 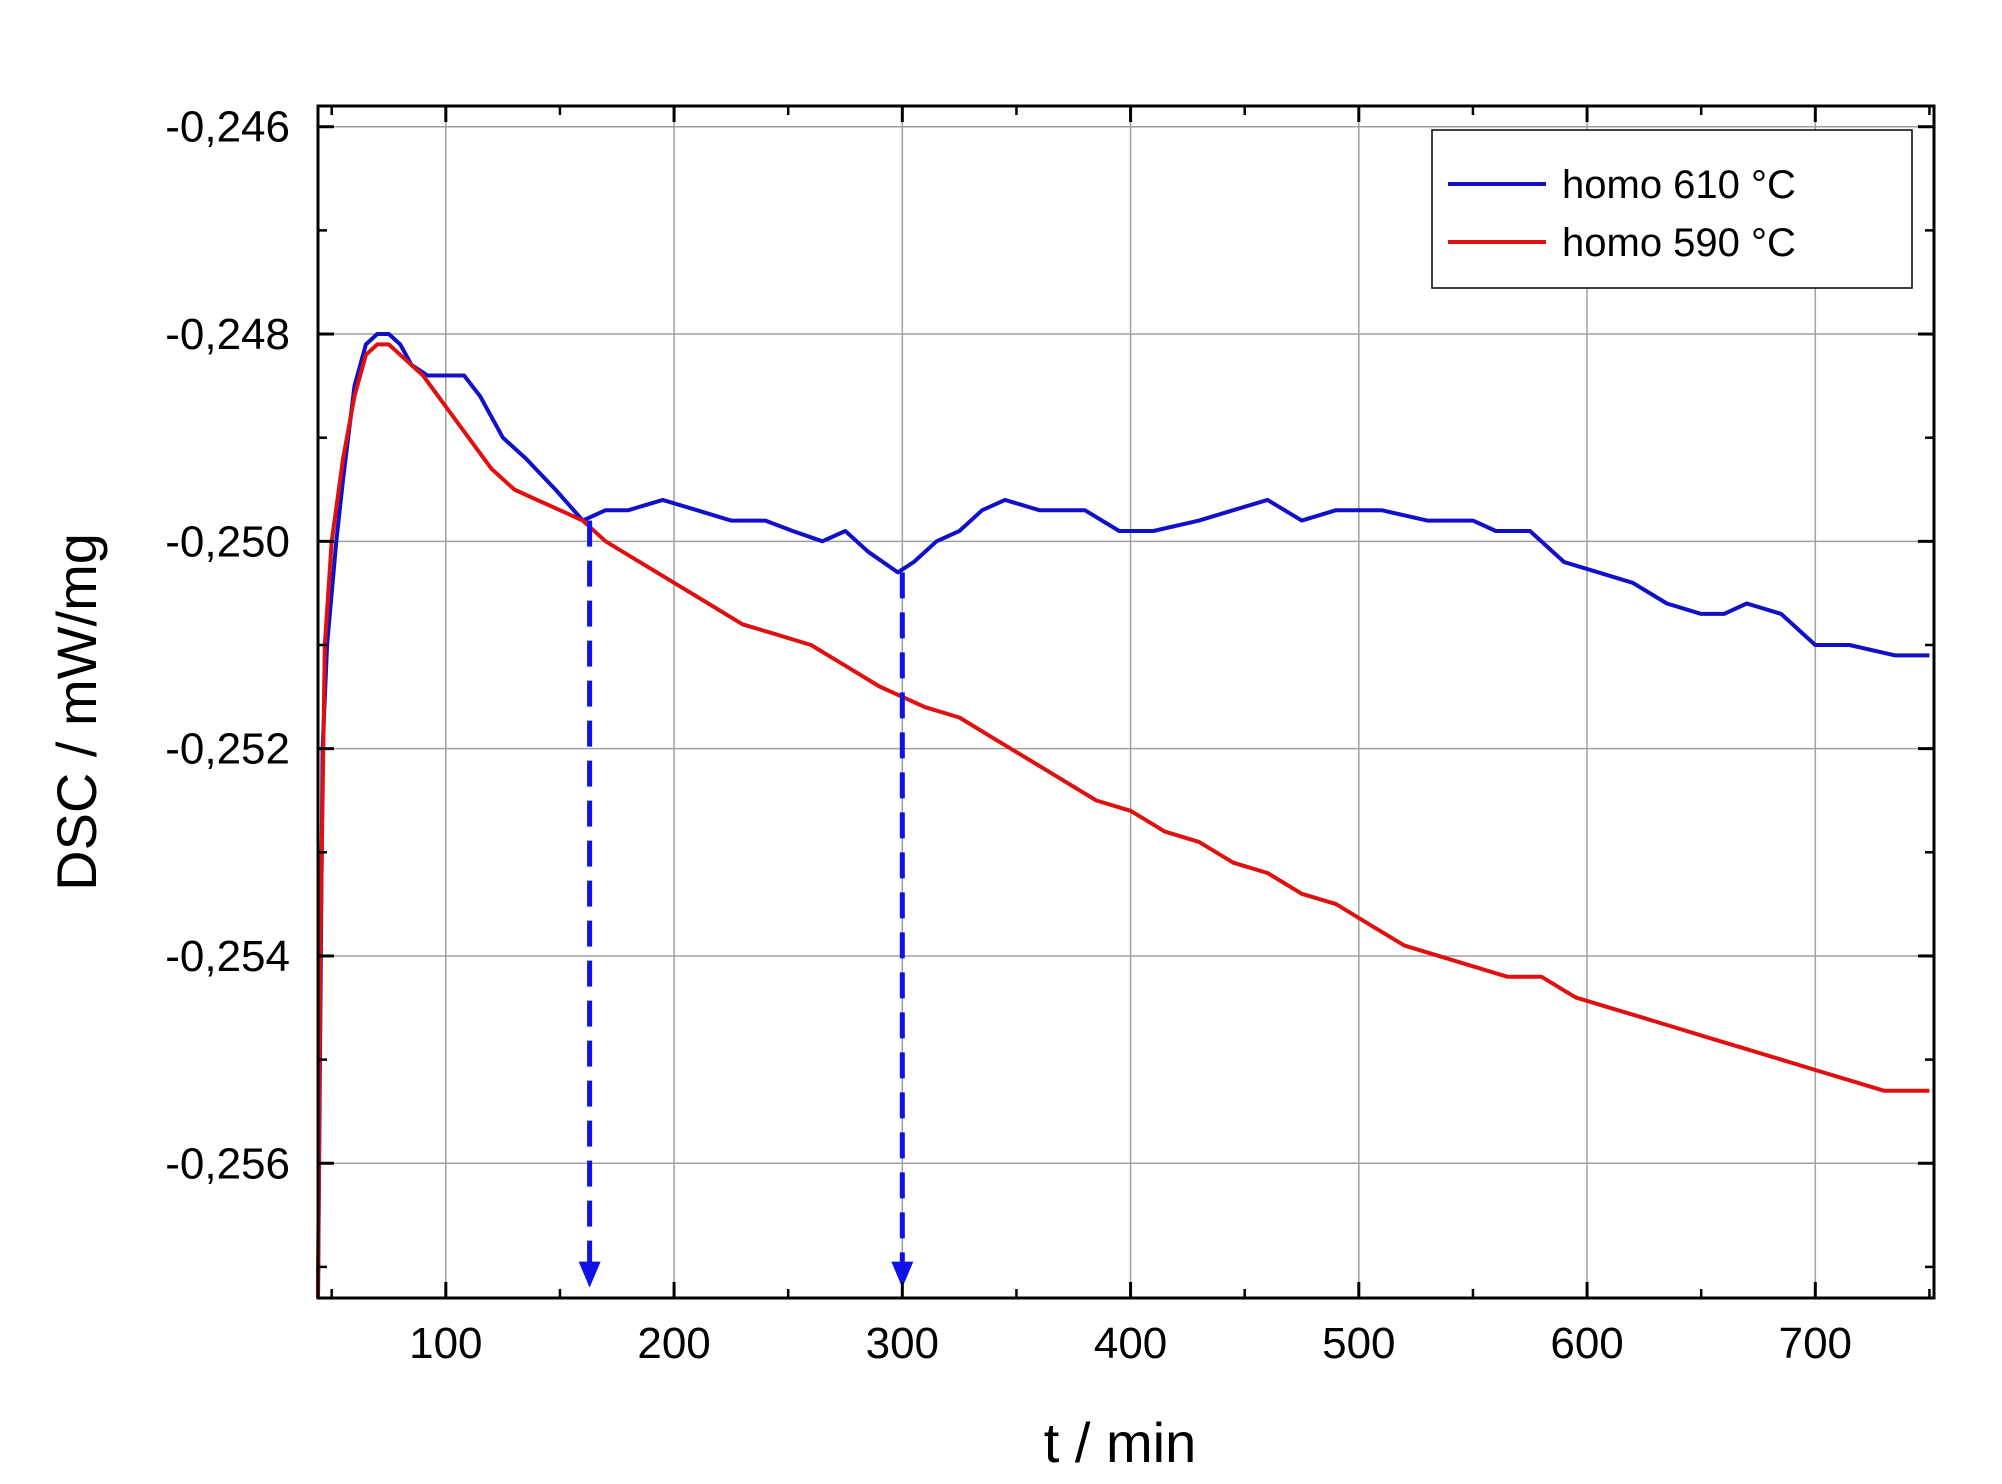 I want to click on x-tick-label: 300, so click(x=902, y=1343).